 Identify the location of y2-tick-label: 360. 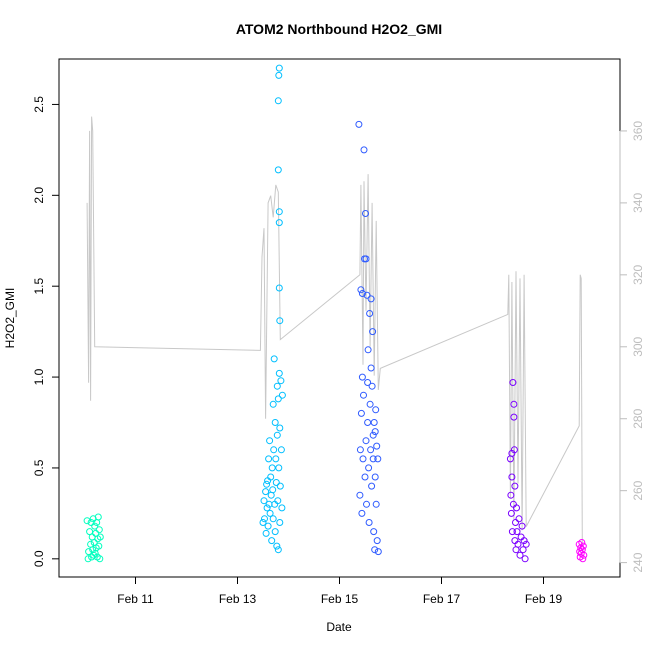
(638, 131).